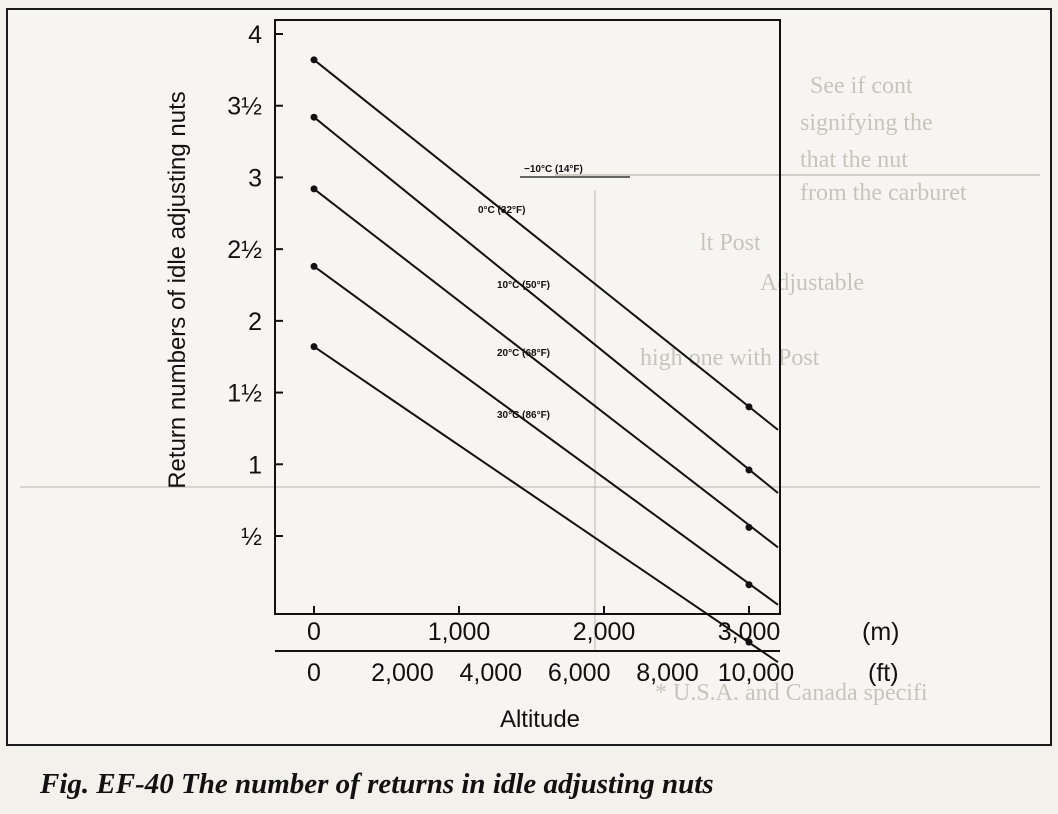 The image size is (1058, 814). Describe the element at coordinates (540, 719) in the screenshot. I see `x-axis-title: Altitude` at that location.